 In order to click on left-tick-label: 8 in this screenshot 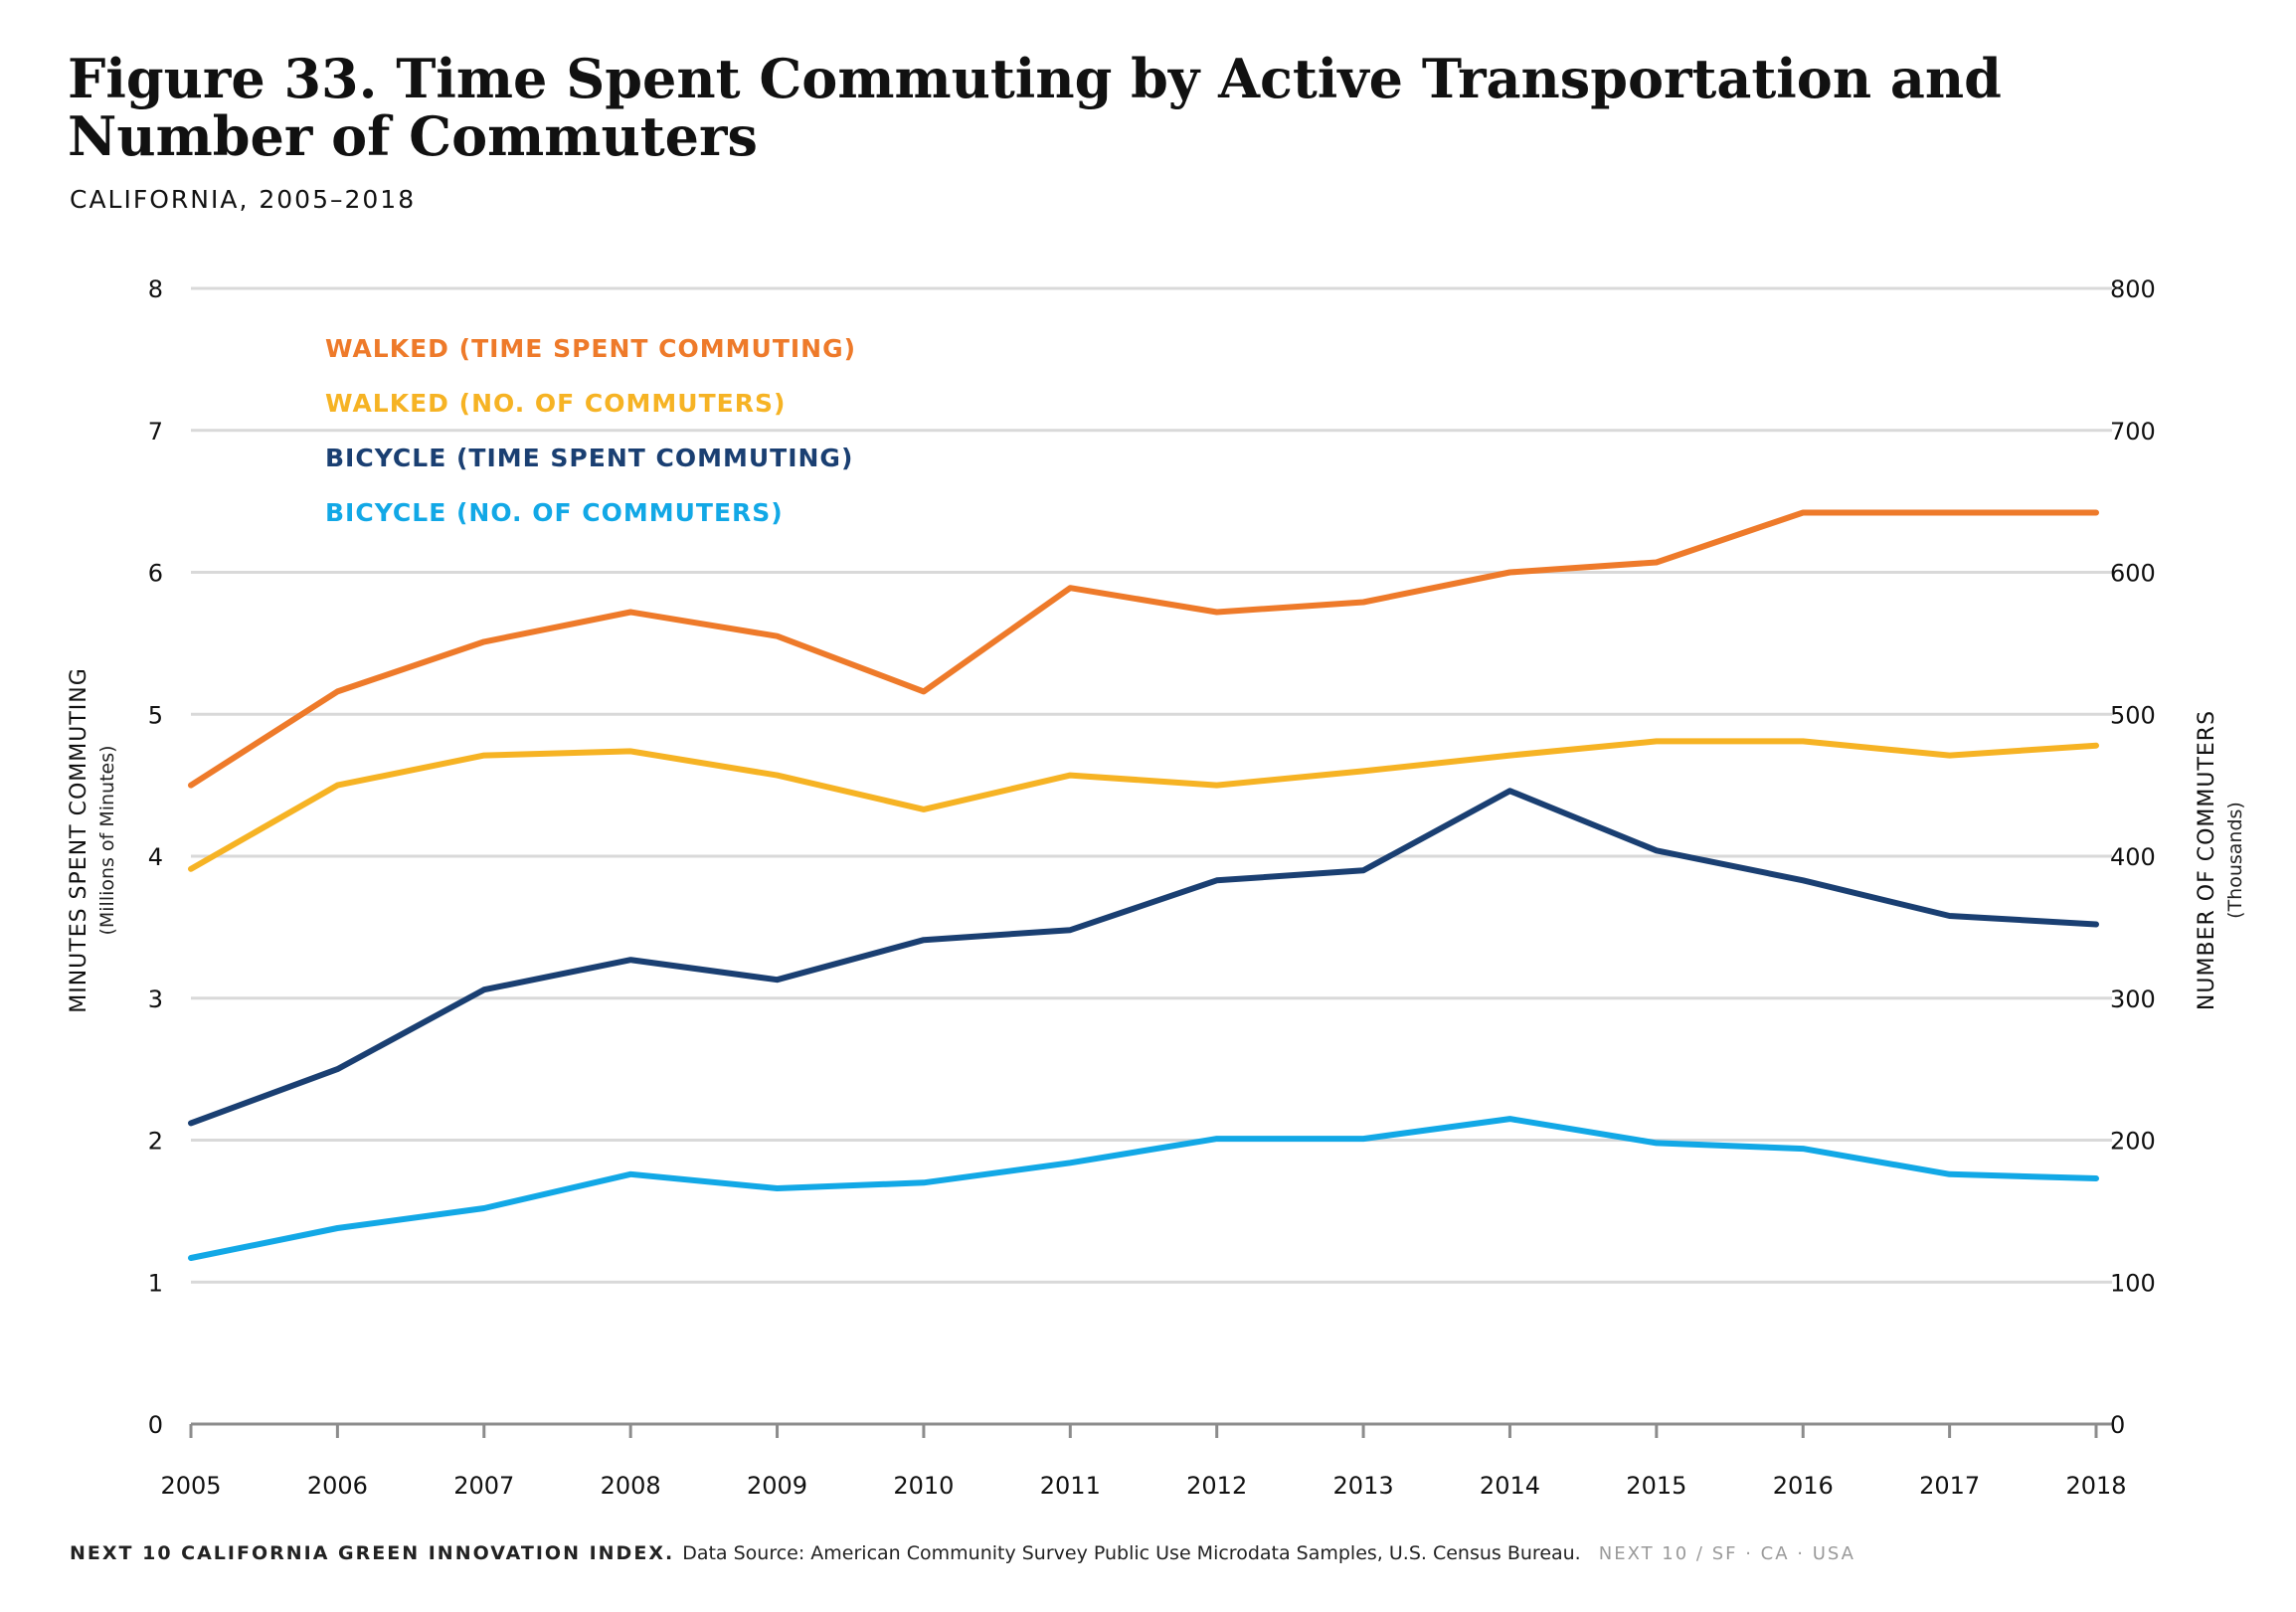, I will do `click(155, 289)`.